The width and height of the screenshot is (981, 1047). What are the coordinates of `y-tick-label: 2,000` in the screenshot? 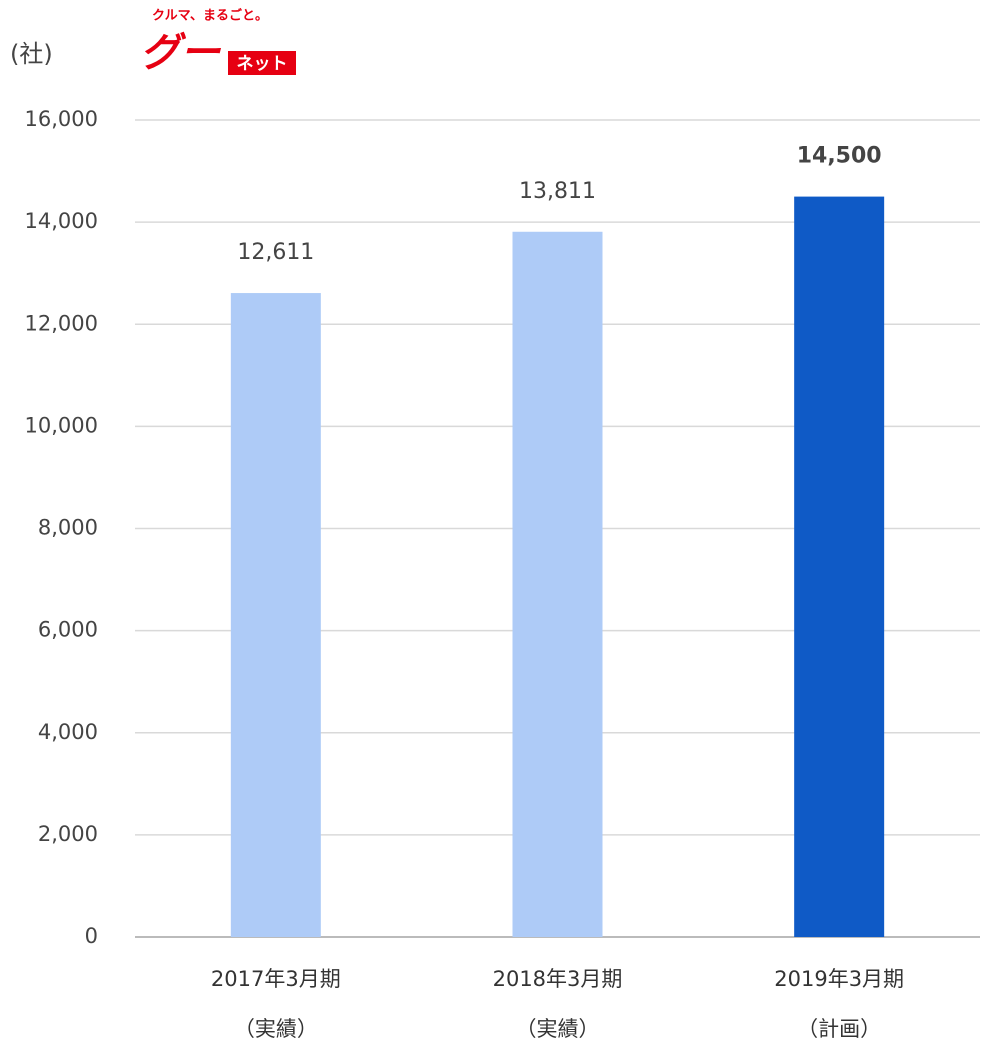 It's located at (68, 834).